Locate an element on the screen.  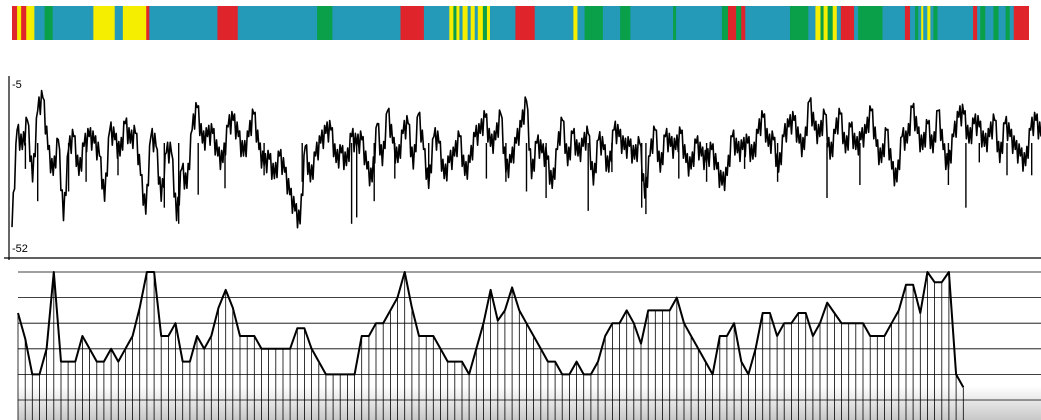
area-fill-band is located at coordinates (529, 403).